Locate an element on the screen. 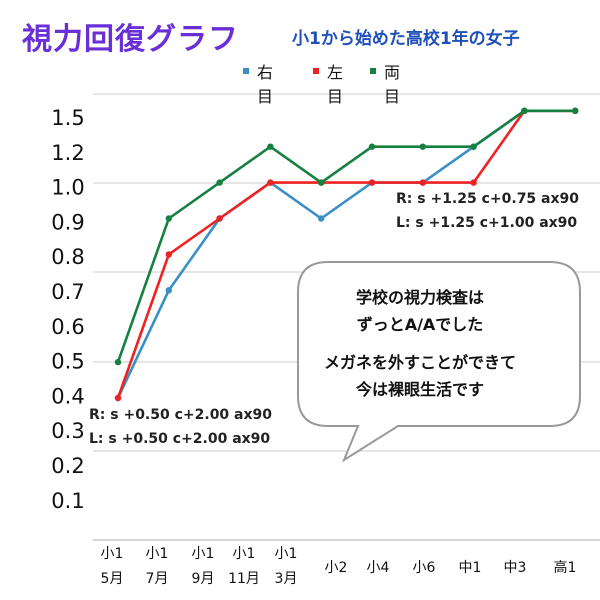 This screenshot has height=600, width=600. annotation-text: L: s +0.50 c+2.00 ax90 is located at coordinates (179, 439).